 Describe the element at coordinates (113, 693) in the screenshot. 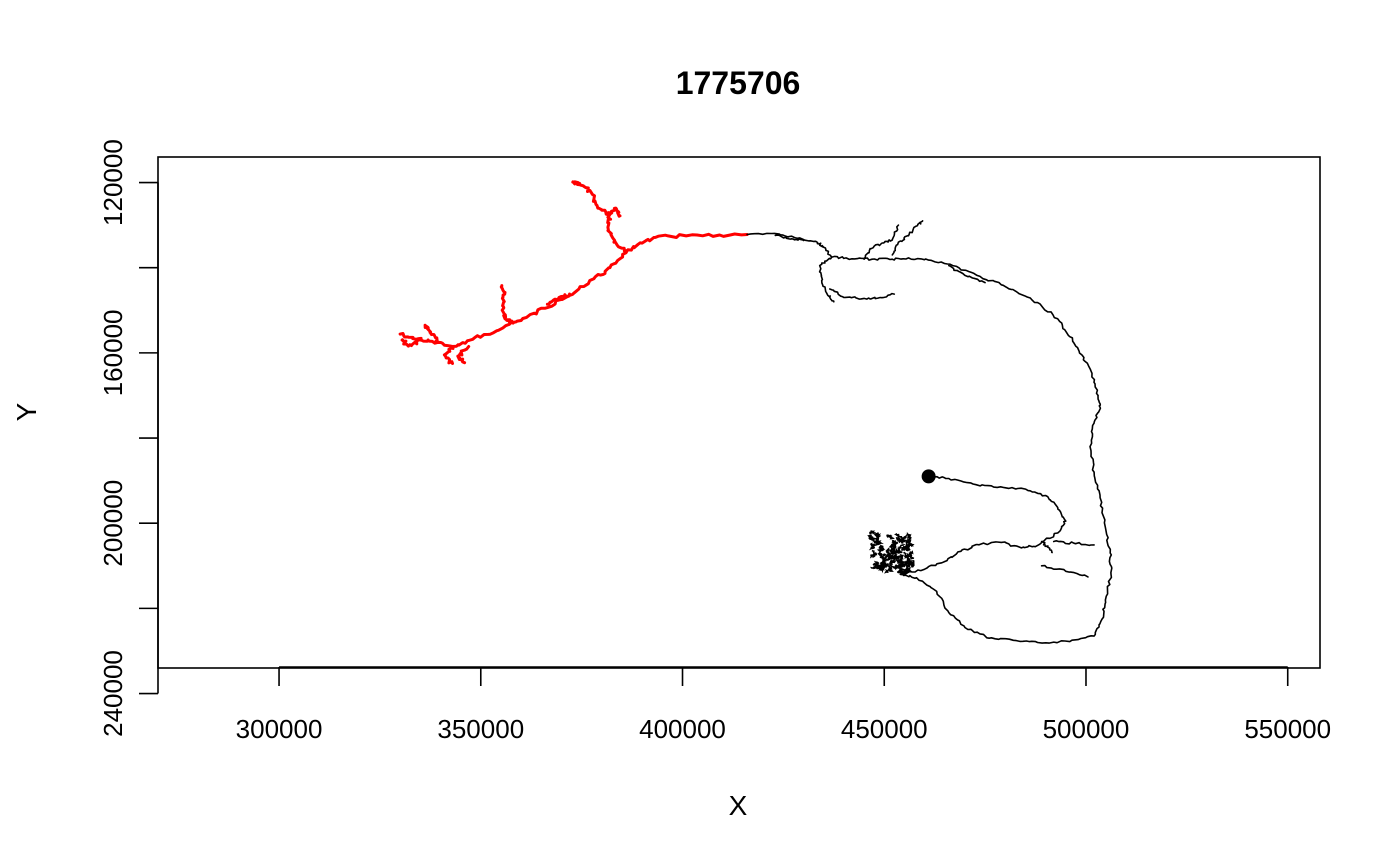

I see `y-tick-label: 240000` at that location.